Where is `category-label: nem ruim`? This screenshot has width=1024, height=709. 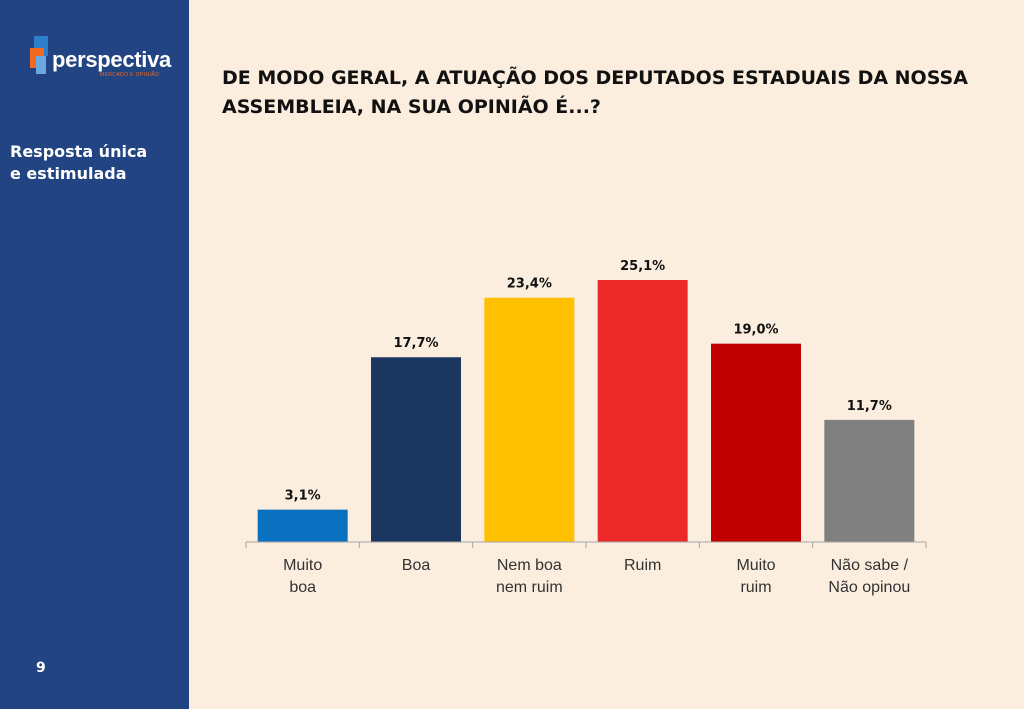 category-label: nem ruim is located at coordinates (529, 587).